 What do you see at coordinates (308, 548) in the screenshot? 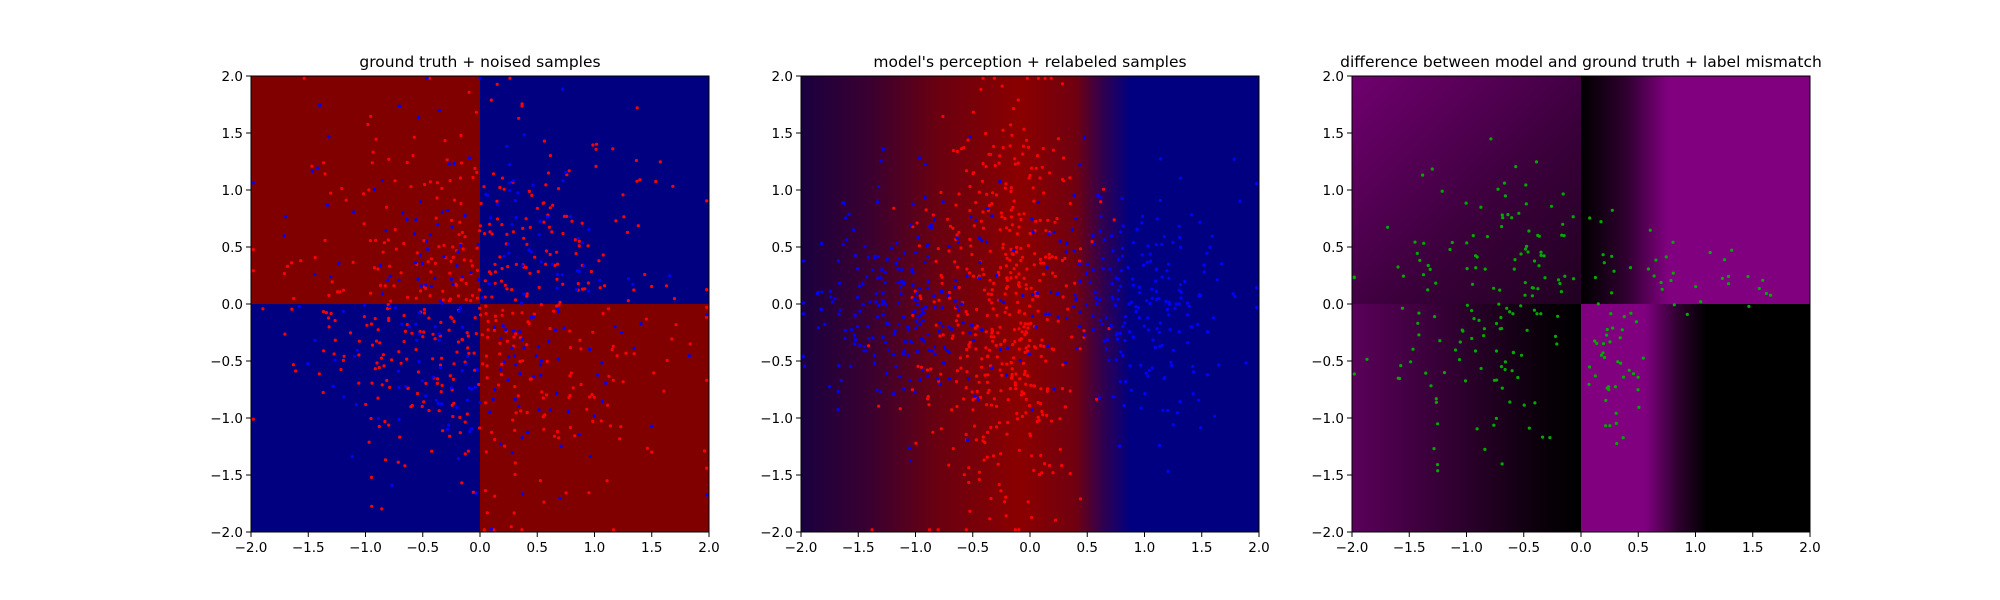
I see `x-tick-label: −1.5` at bounding box center [308, 548].